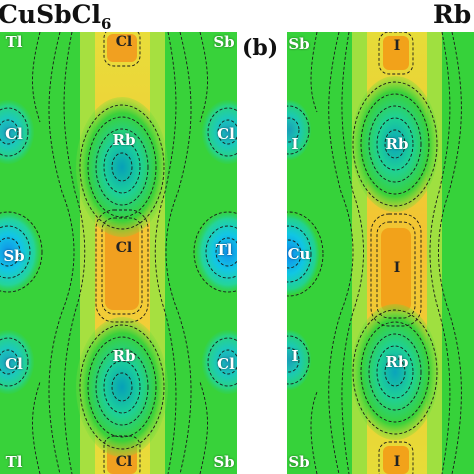 The image size is (474, 474). Describe the element at coordinates (452, 14) in the screenshot. I see `panel-b-title: Rb` at that location.